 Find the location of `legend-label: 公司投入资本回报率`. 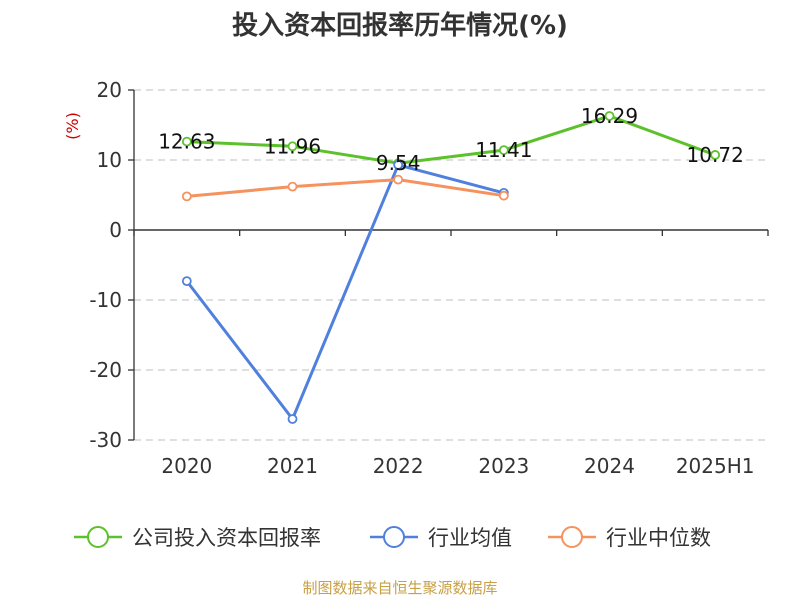

legend-label: 公司投入资本回报率 is located at coordinates (226, 538).